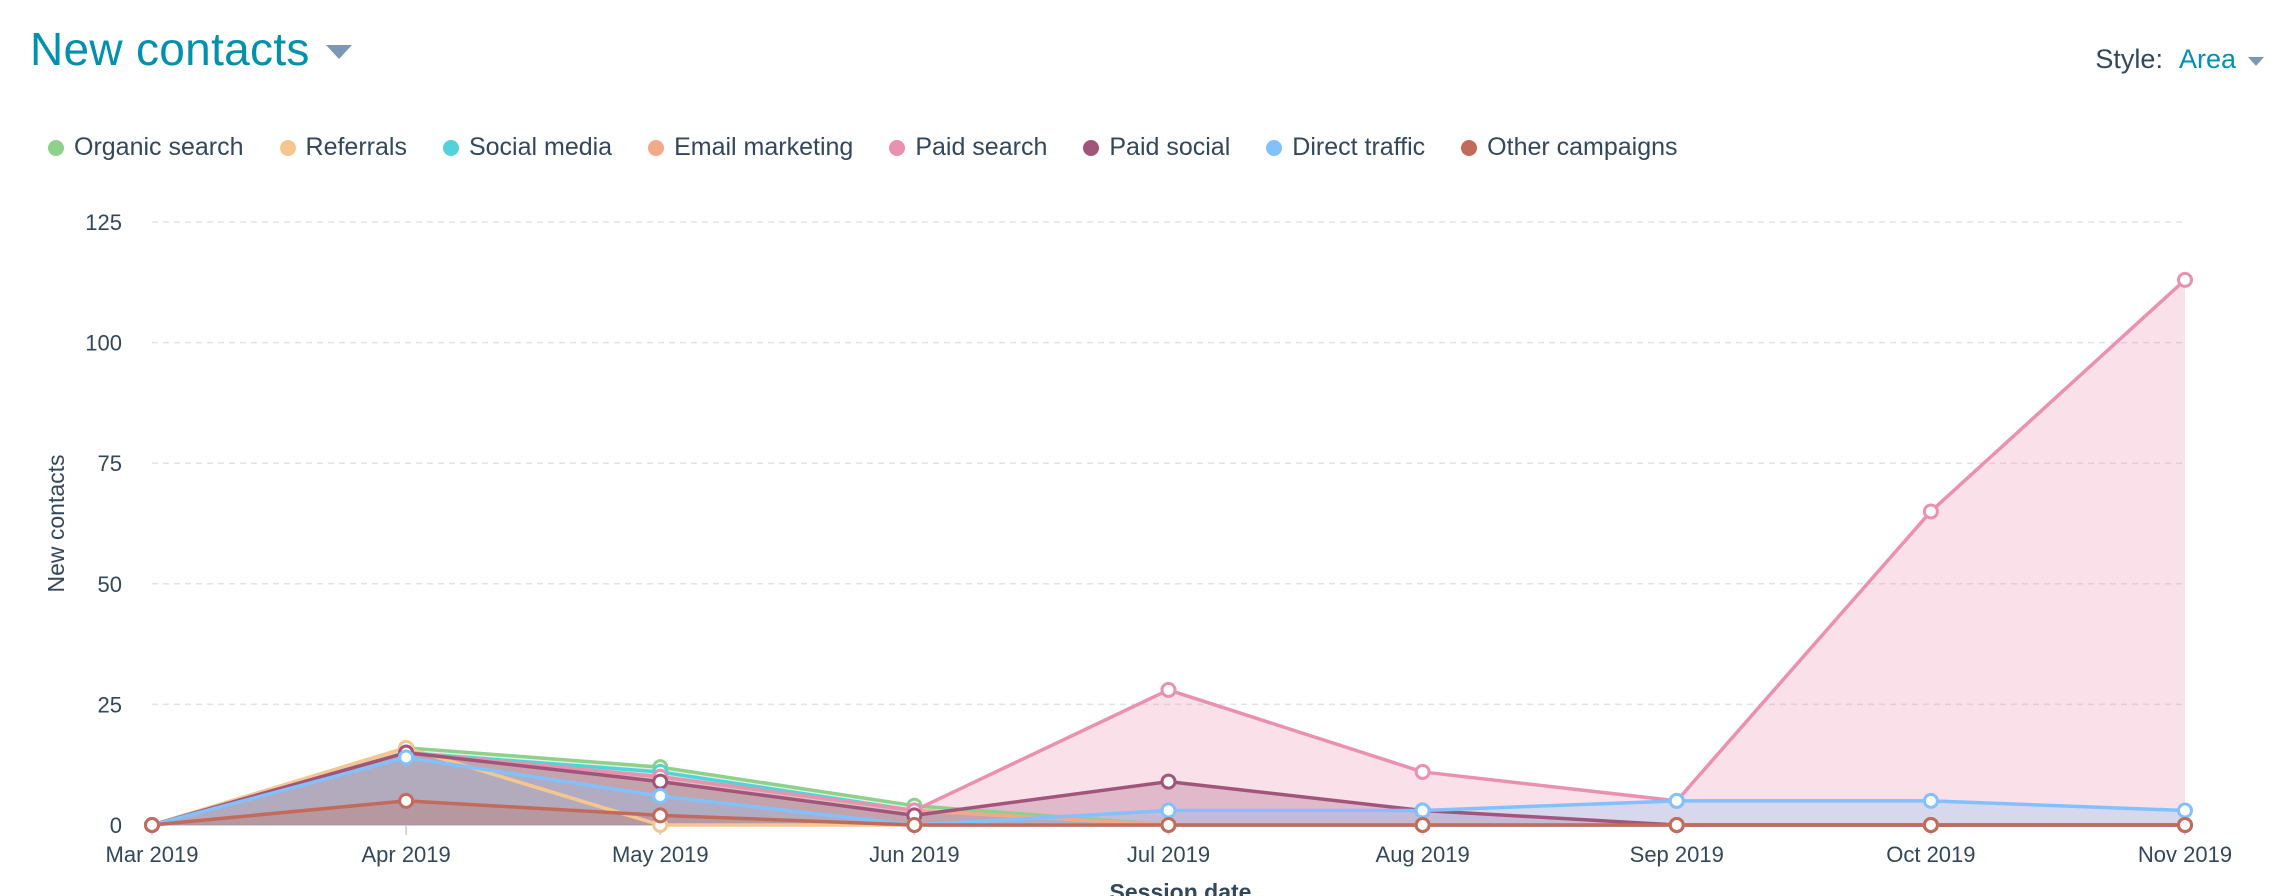  Describe the element at coordinates (170, 49) in the screenshot. I see `chart-title: New contacts` at that location.